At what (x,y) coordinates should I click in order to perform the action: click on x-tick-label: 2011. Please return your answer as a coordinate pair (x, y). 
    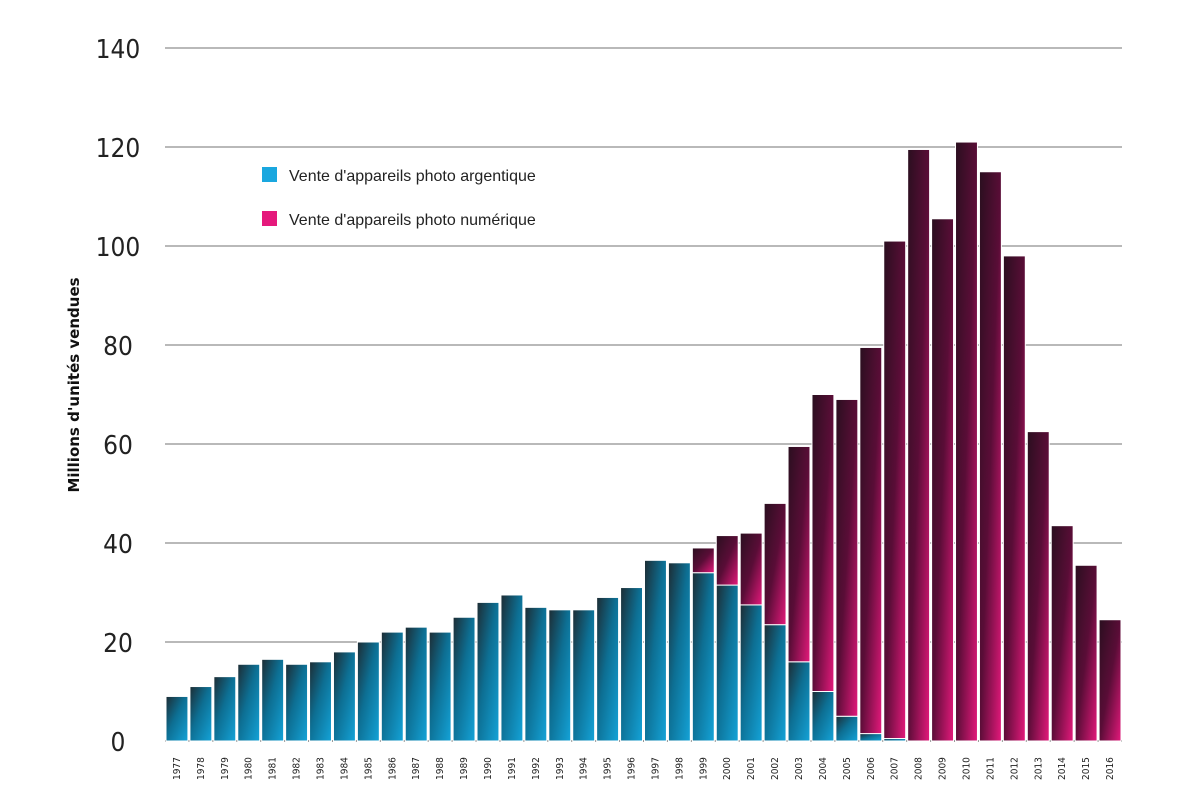
    Looking at the image, I should click on (990, 768).